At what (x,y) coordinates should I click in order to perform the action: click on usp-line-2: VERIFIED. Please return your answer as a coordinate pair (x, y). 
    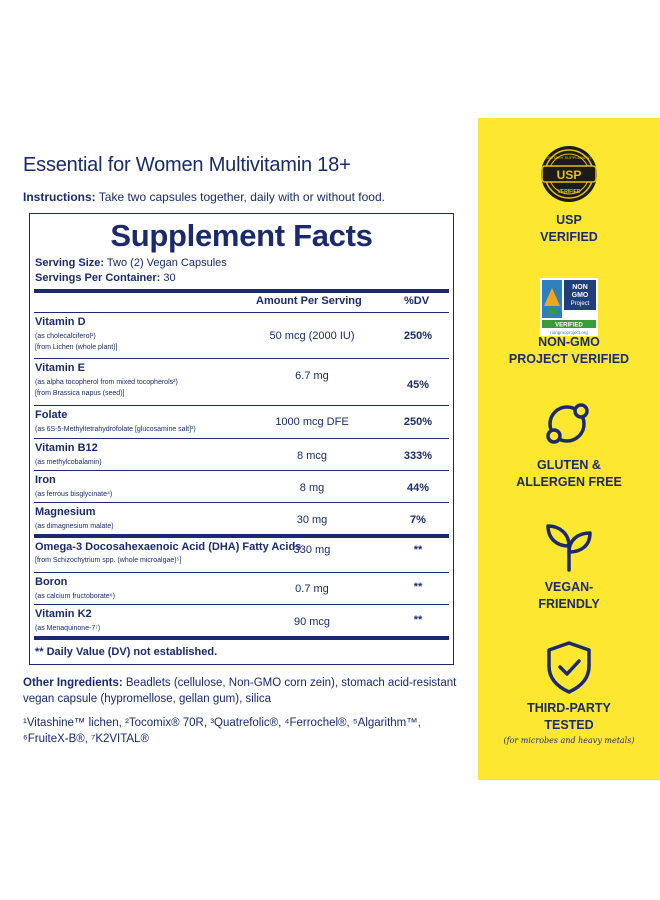
    Looking at the image, I should click on (569, 237).